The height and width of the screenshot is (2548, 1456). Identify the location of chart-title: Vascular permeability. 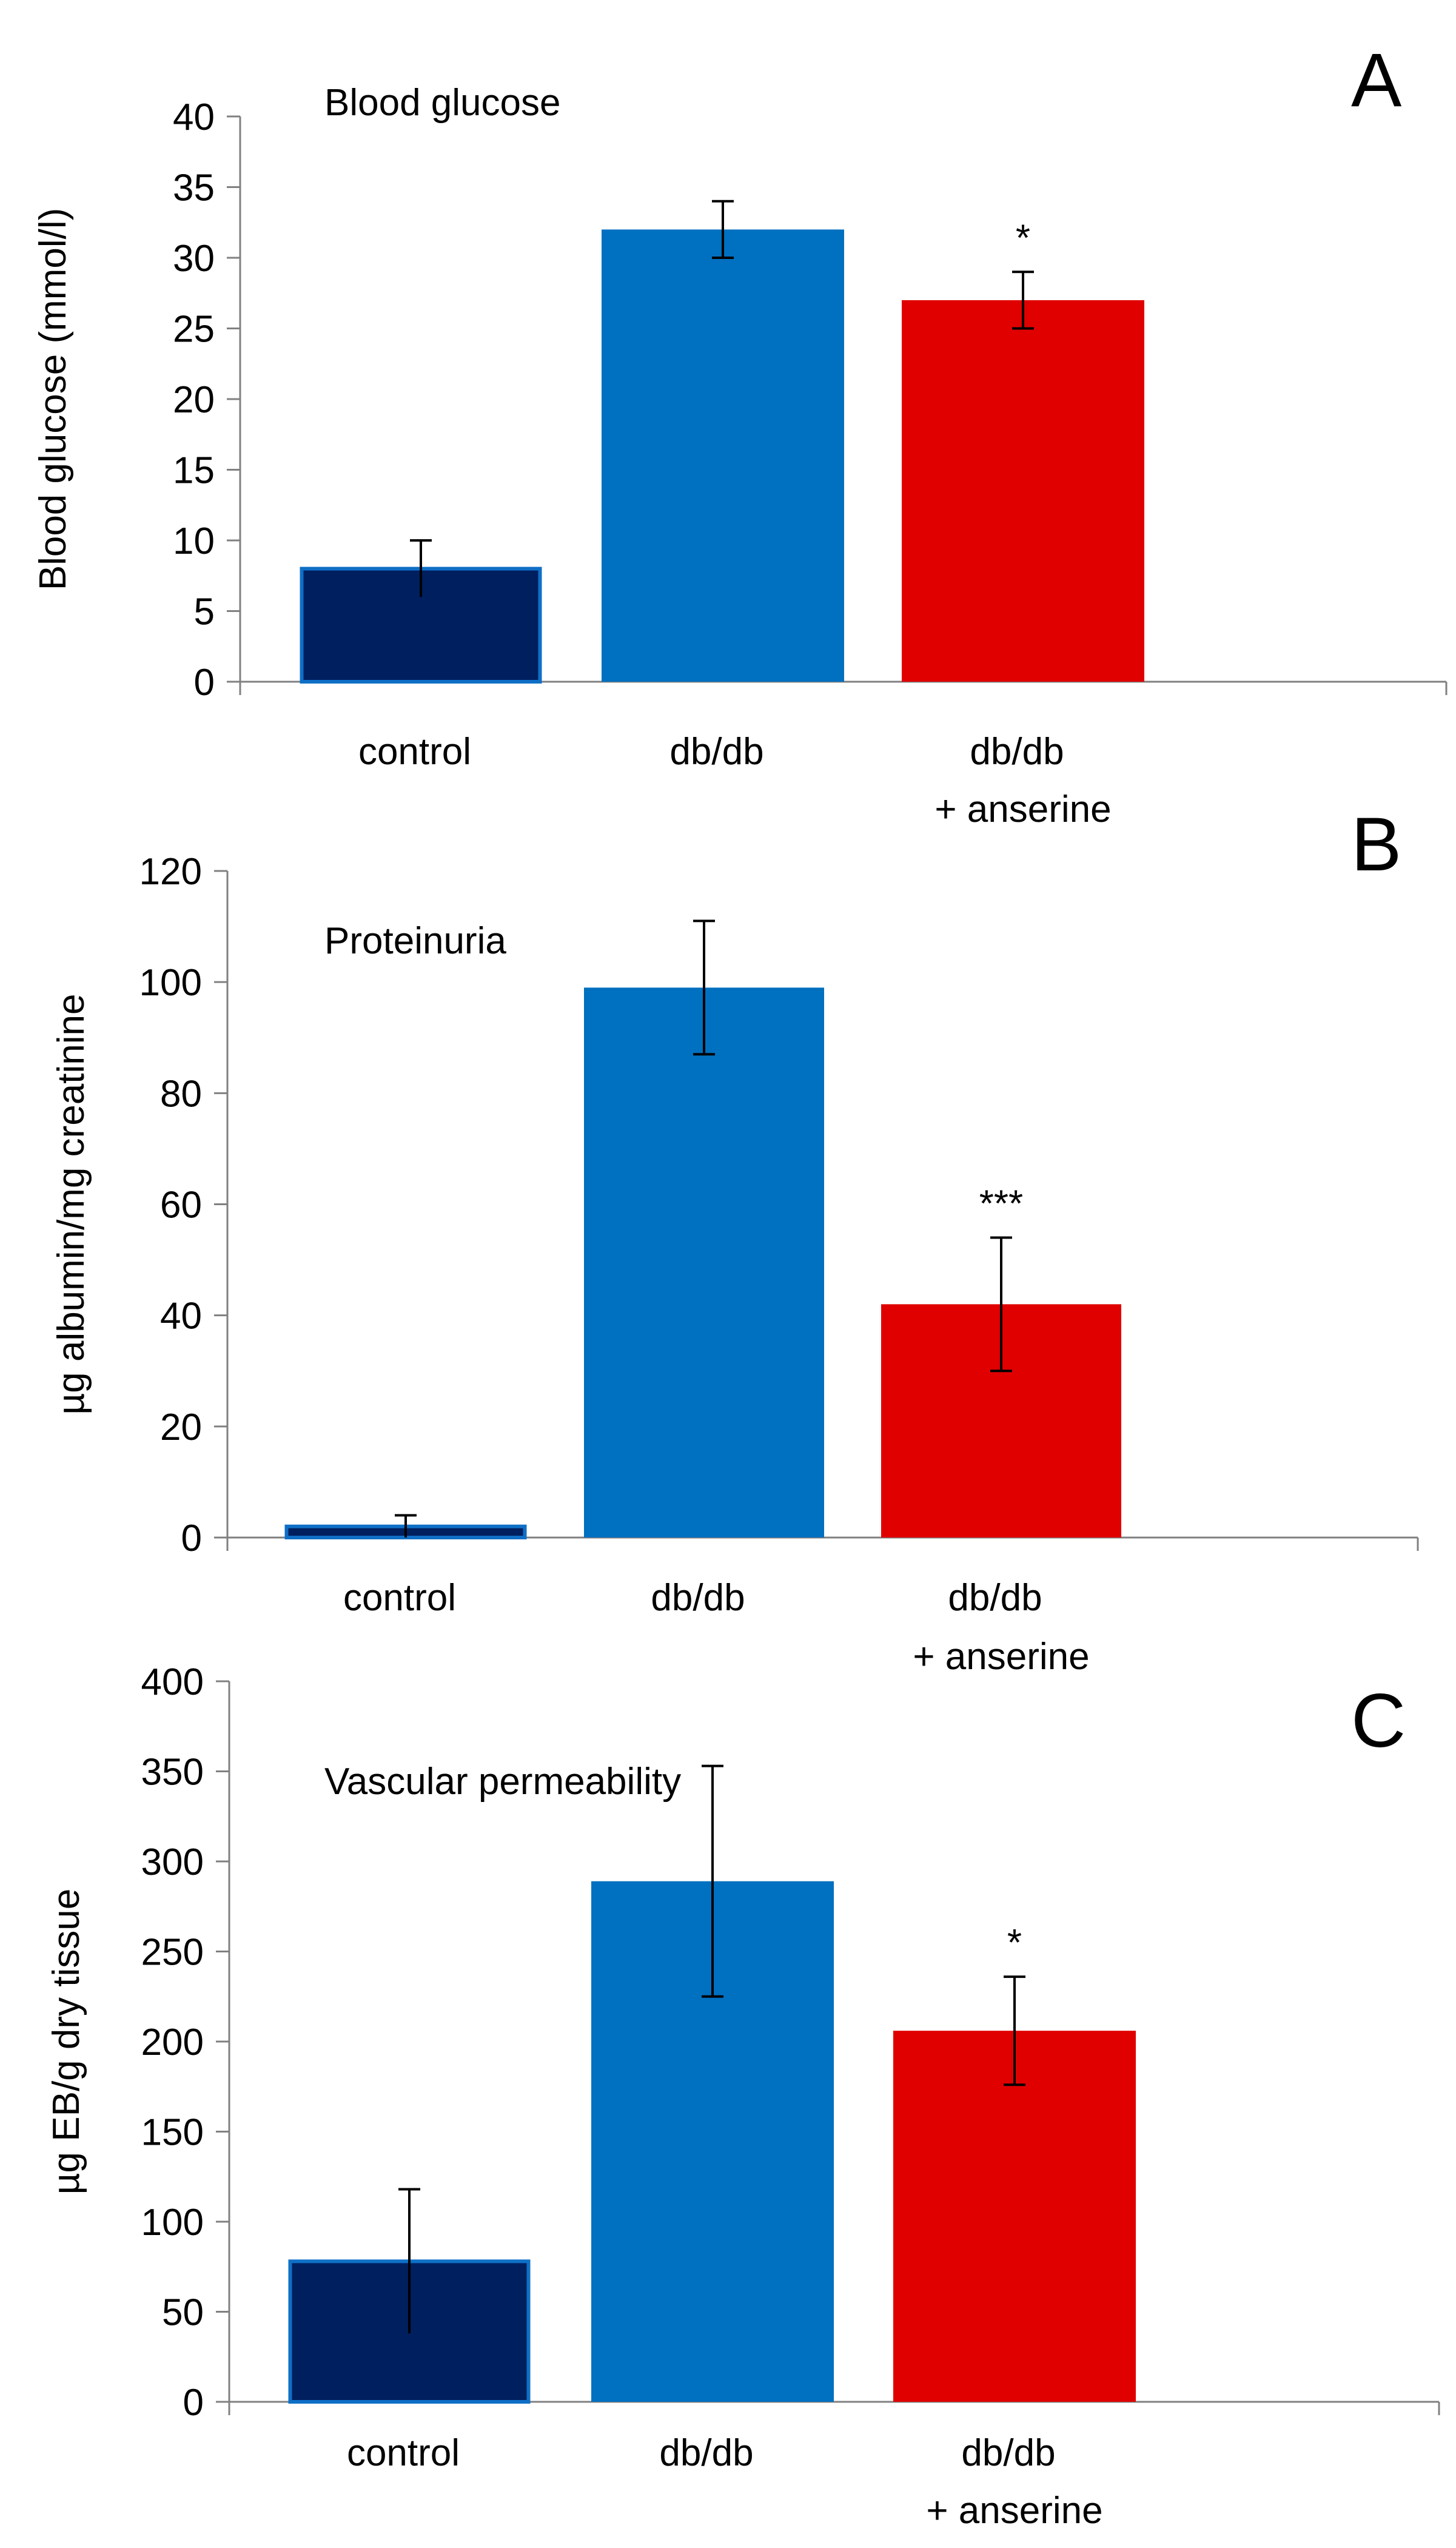
(502, 1782).